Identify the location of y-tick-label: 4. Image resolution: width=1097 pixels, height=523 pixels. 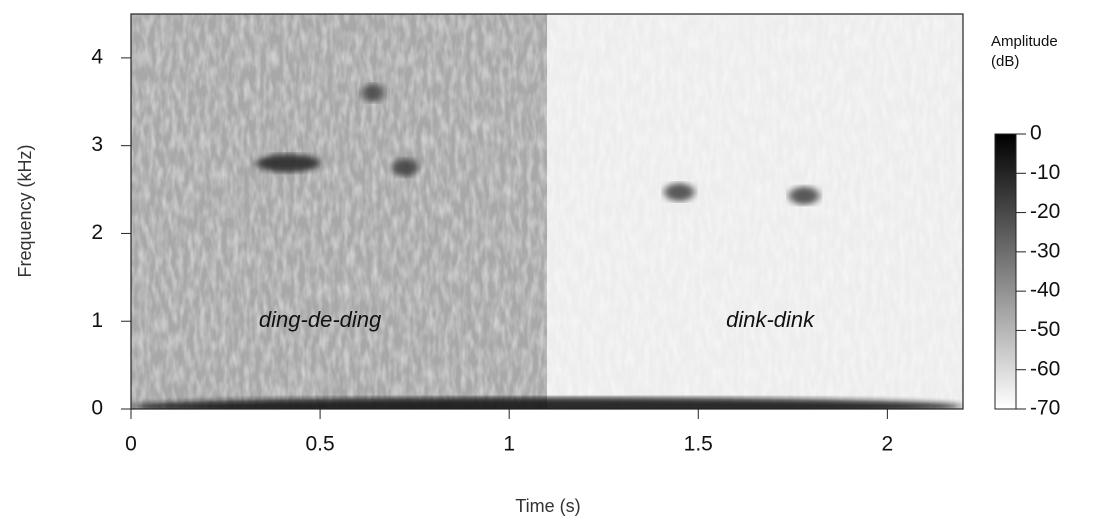
(97, 56).